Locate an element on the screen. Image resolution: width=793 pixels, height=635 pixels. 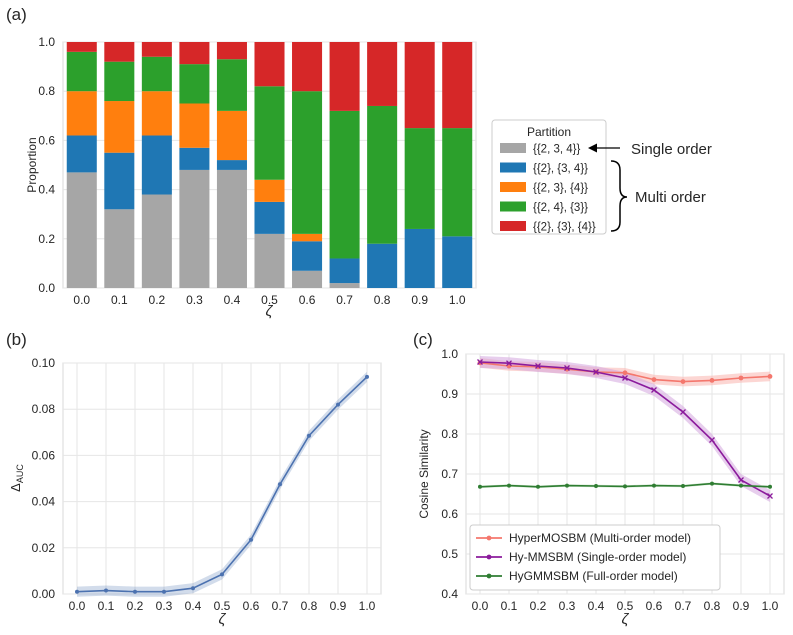
x-tick-label: 0.4 is located at coordinates (193, 606).